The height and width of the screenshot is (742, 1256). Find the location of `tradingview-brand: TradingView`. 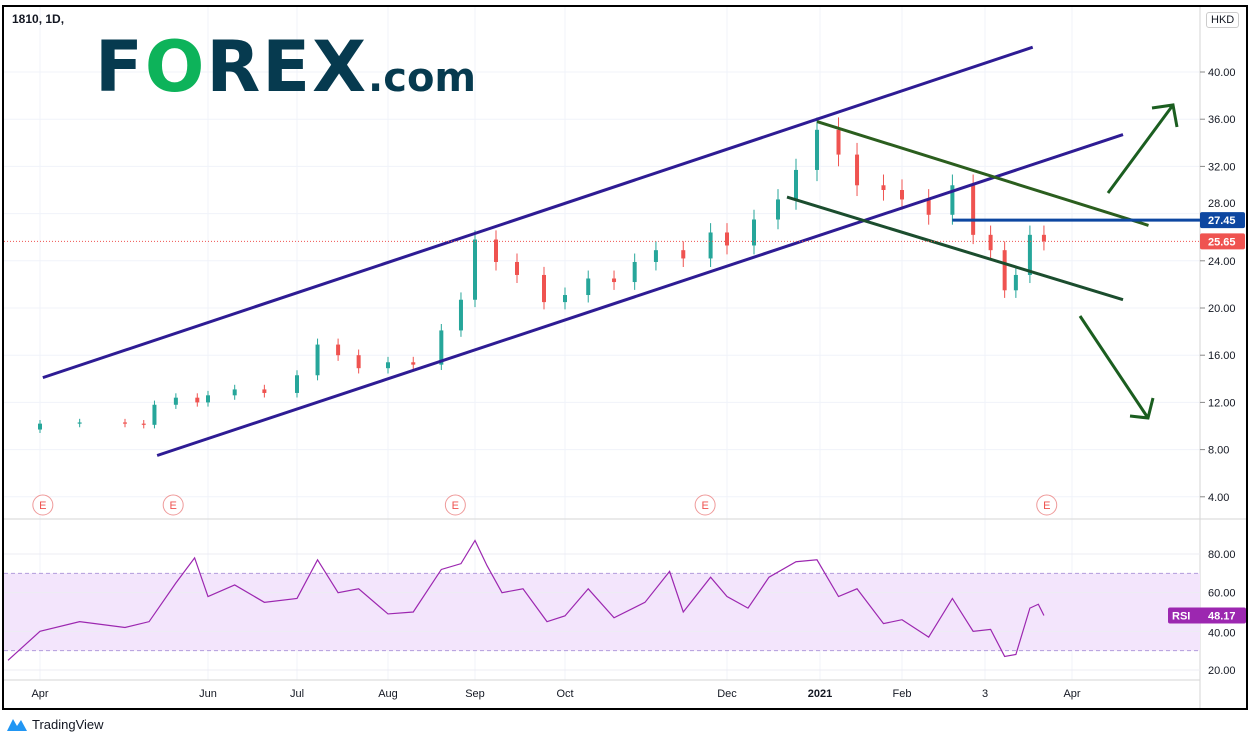

tradingview-brand: TradingView is located at coordinates (55, 724).